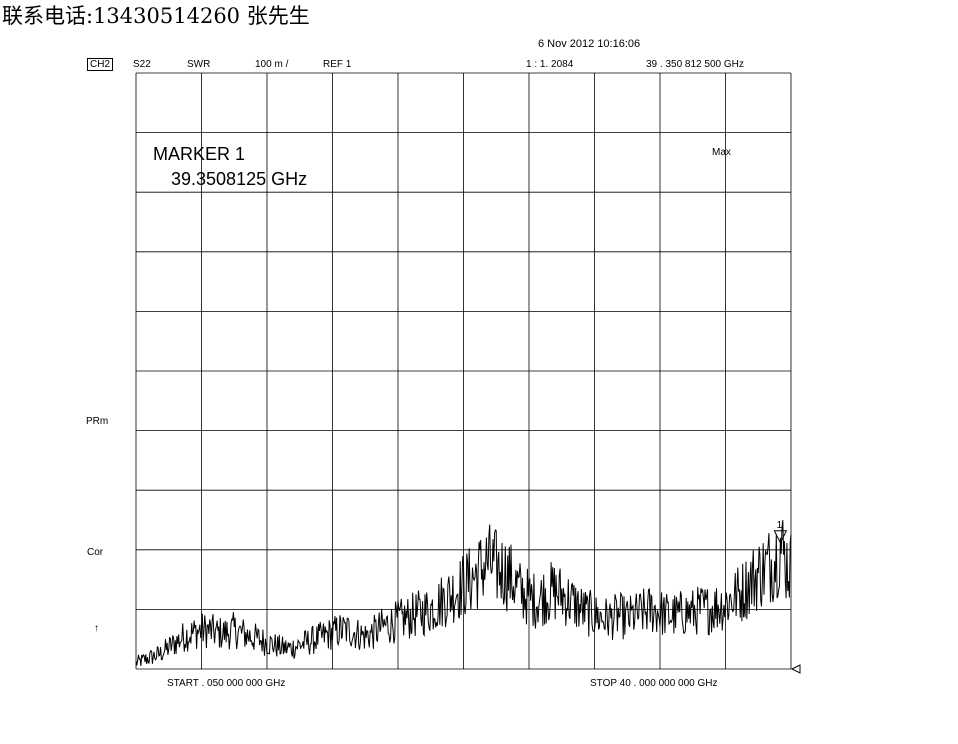  I want to click on format-label: SWR, so click(199, 64).